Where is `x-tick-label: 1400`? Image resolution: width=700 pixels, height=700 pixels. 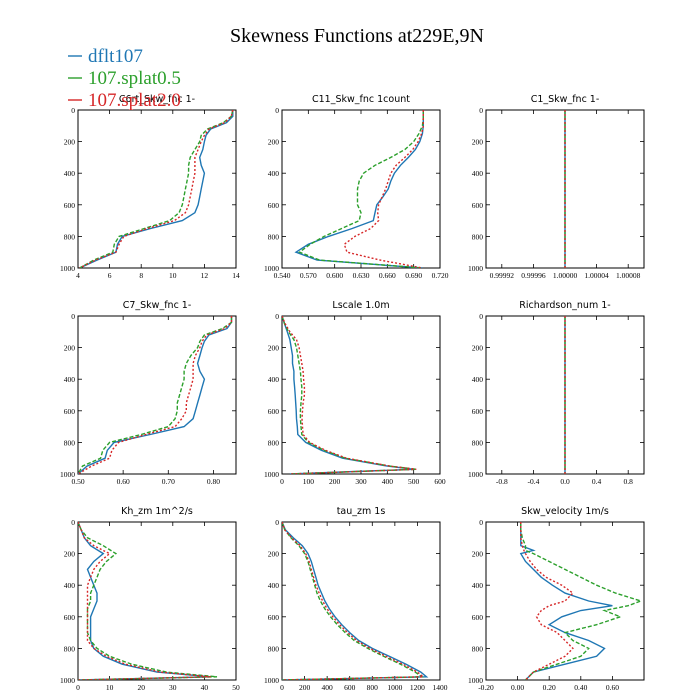
x-tick-label: 1400 is located at coordinates (440, 687).